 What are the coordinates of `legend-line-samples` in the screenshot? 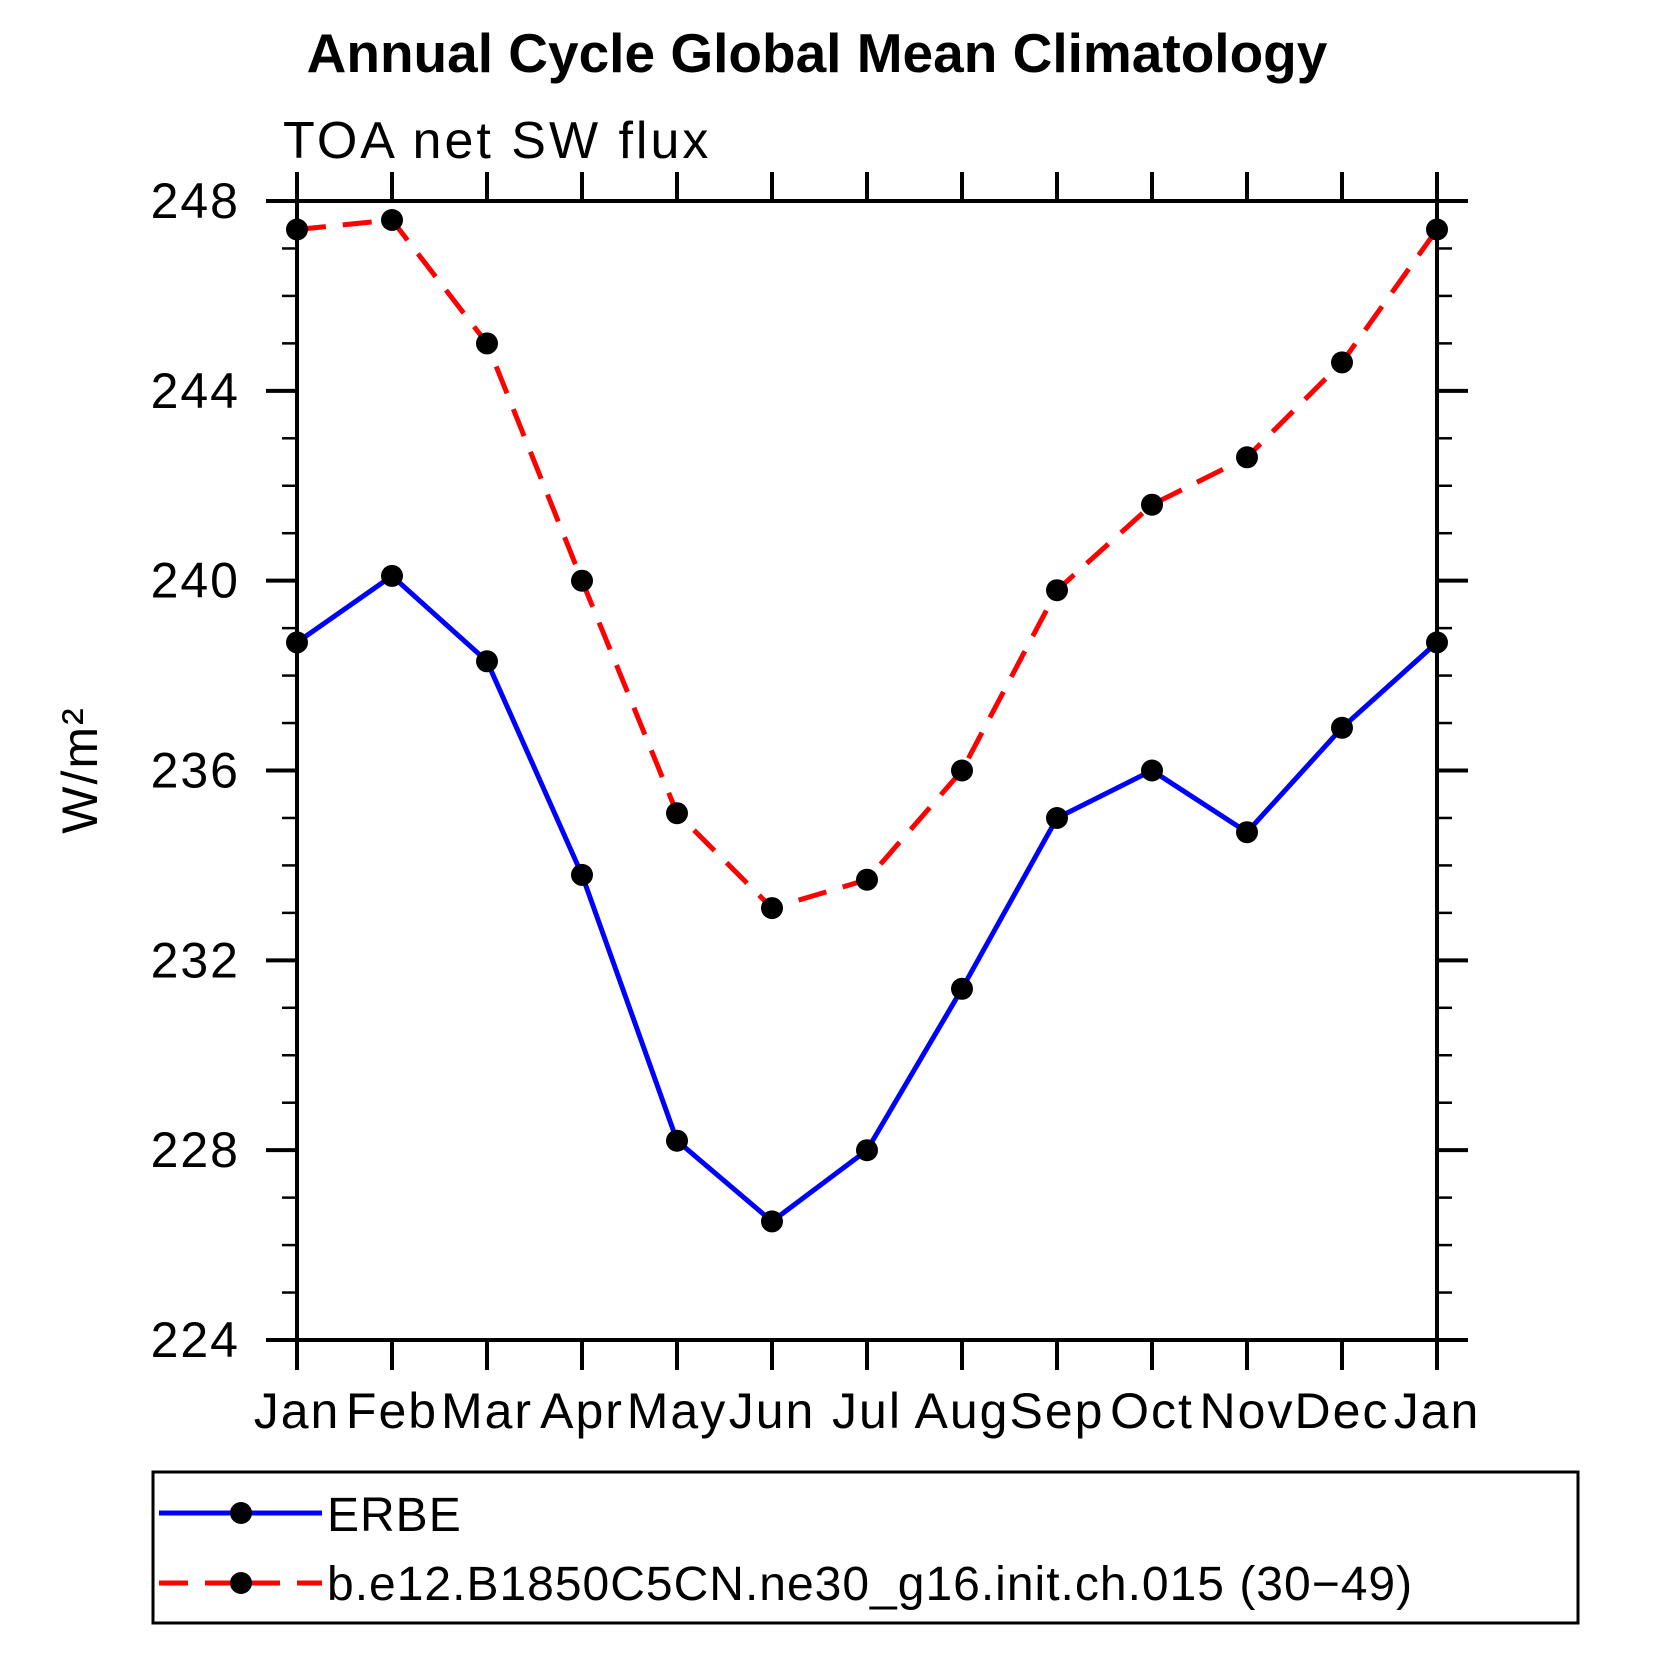 It's located at (240, 1548).